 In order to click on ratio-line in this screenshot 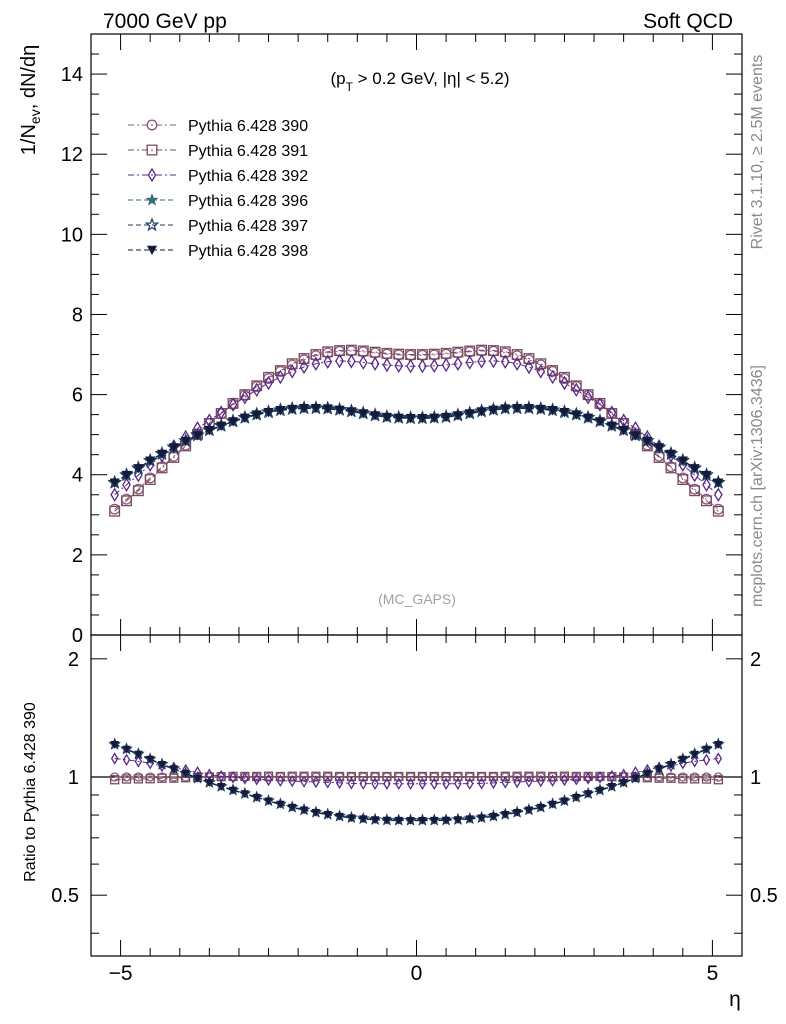, I will do `click(416, 782)`.